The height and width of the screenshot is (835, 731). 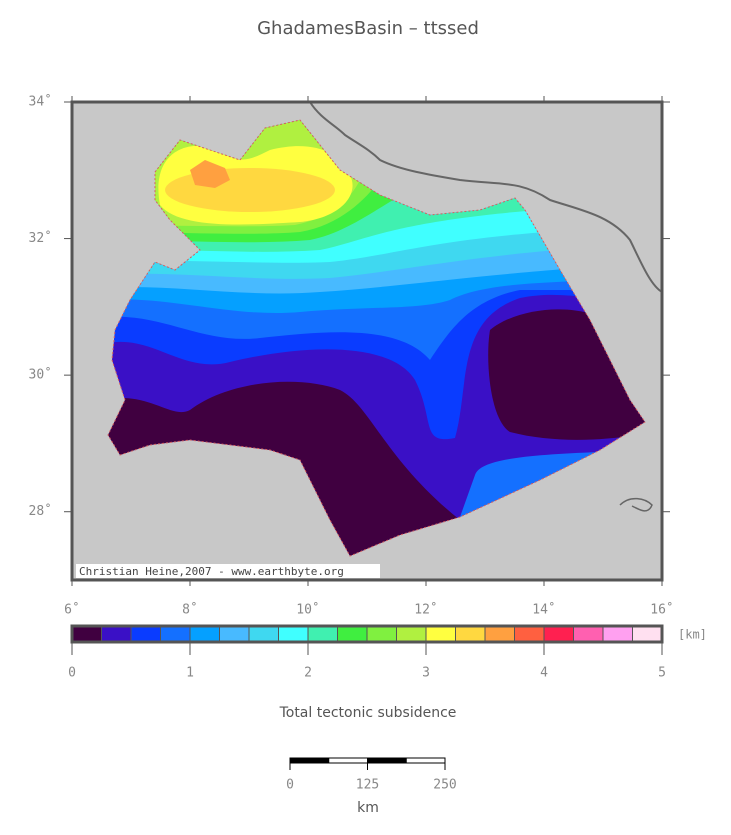 I want to click on lon-tick-label: 8˚, so click(x=190, y=610).